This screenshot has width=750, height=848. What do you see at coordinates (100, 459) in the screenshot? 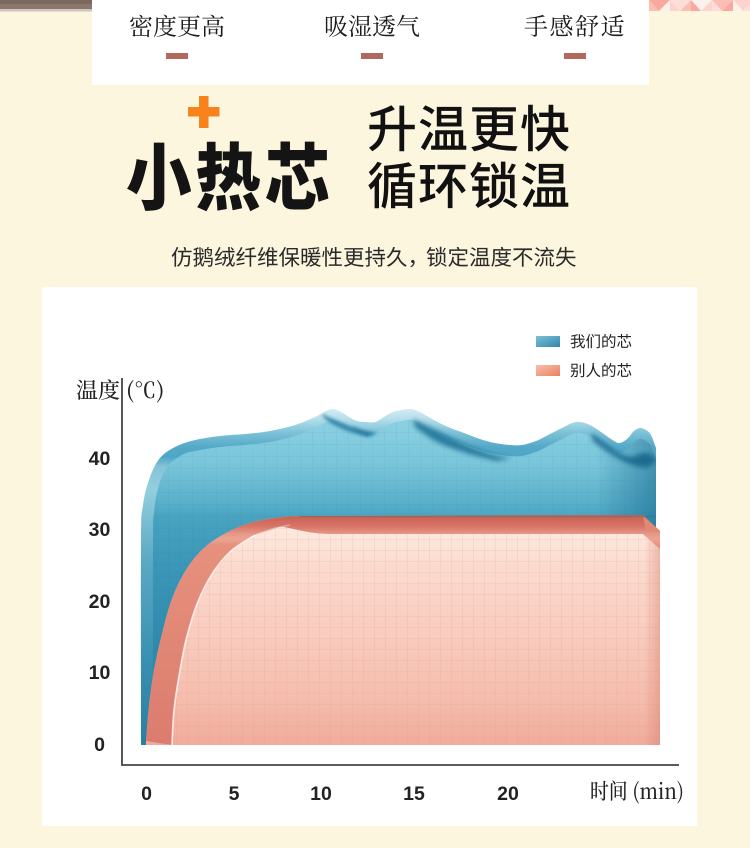
I see `svg-text: 40` at bounding box center [100, 459].